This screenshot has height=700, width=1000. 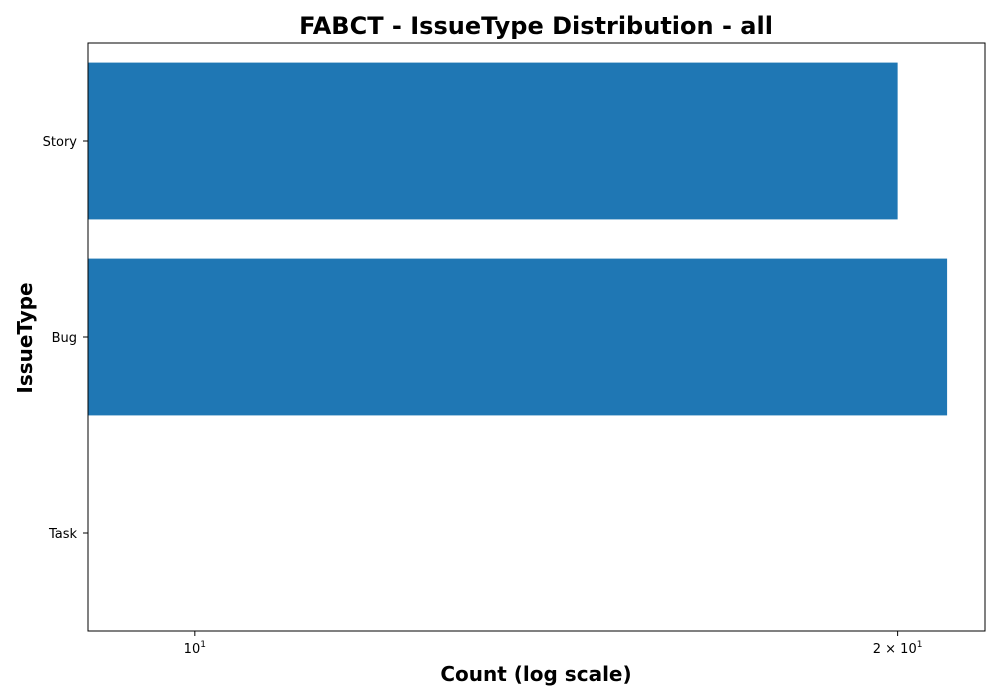 I want to click on x-axis-label: Count (log scale), so click(x=535, y=674).